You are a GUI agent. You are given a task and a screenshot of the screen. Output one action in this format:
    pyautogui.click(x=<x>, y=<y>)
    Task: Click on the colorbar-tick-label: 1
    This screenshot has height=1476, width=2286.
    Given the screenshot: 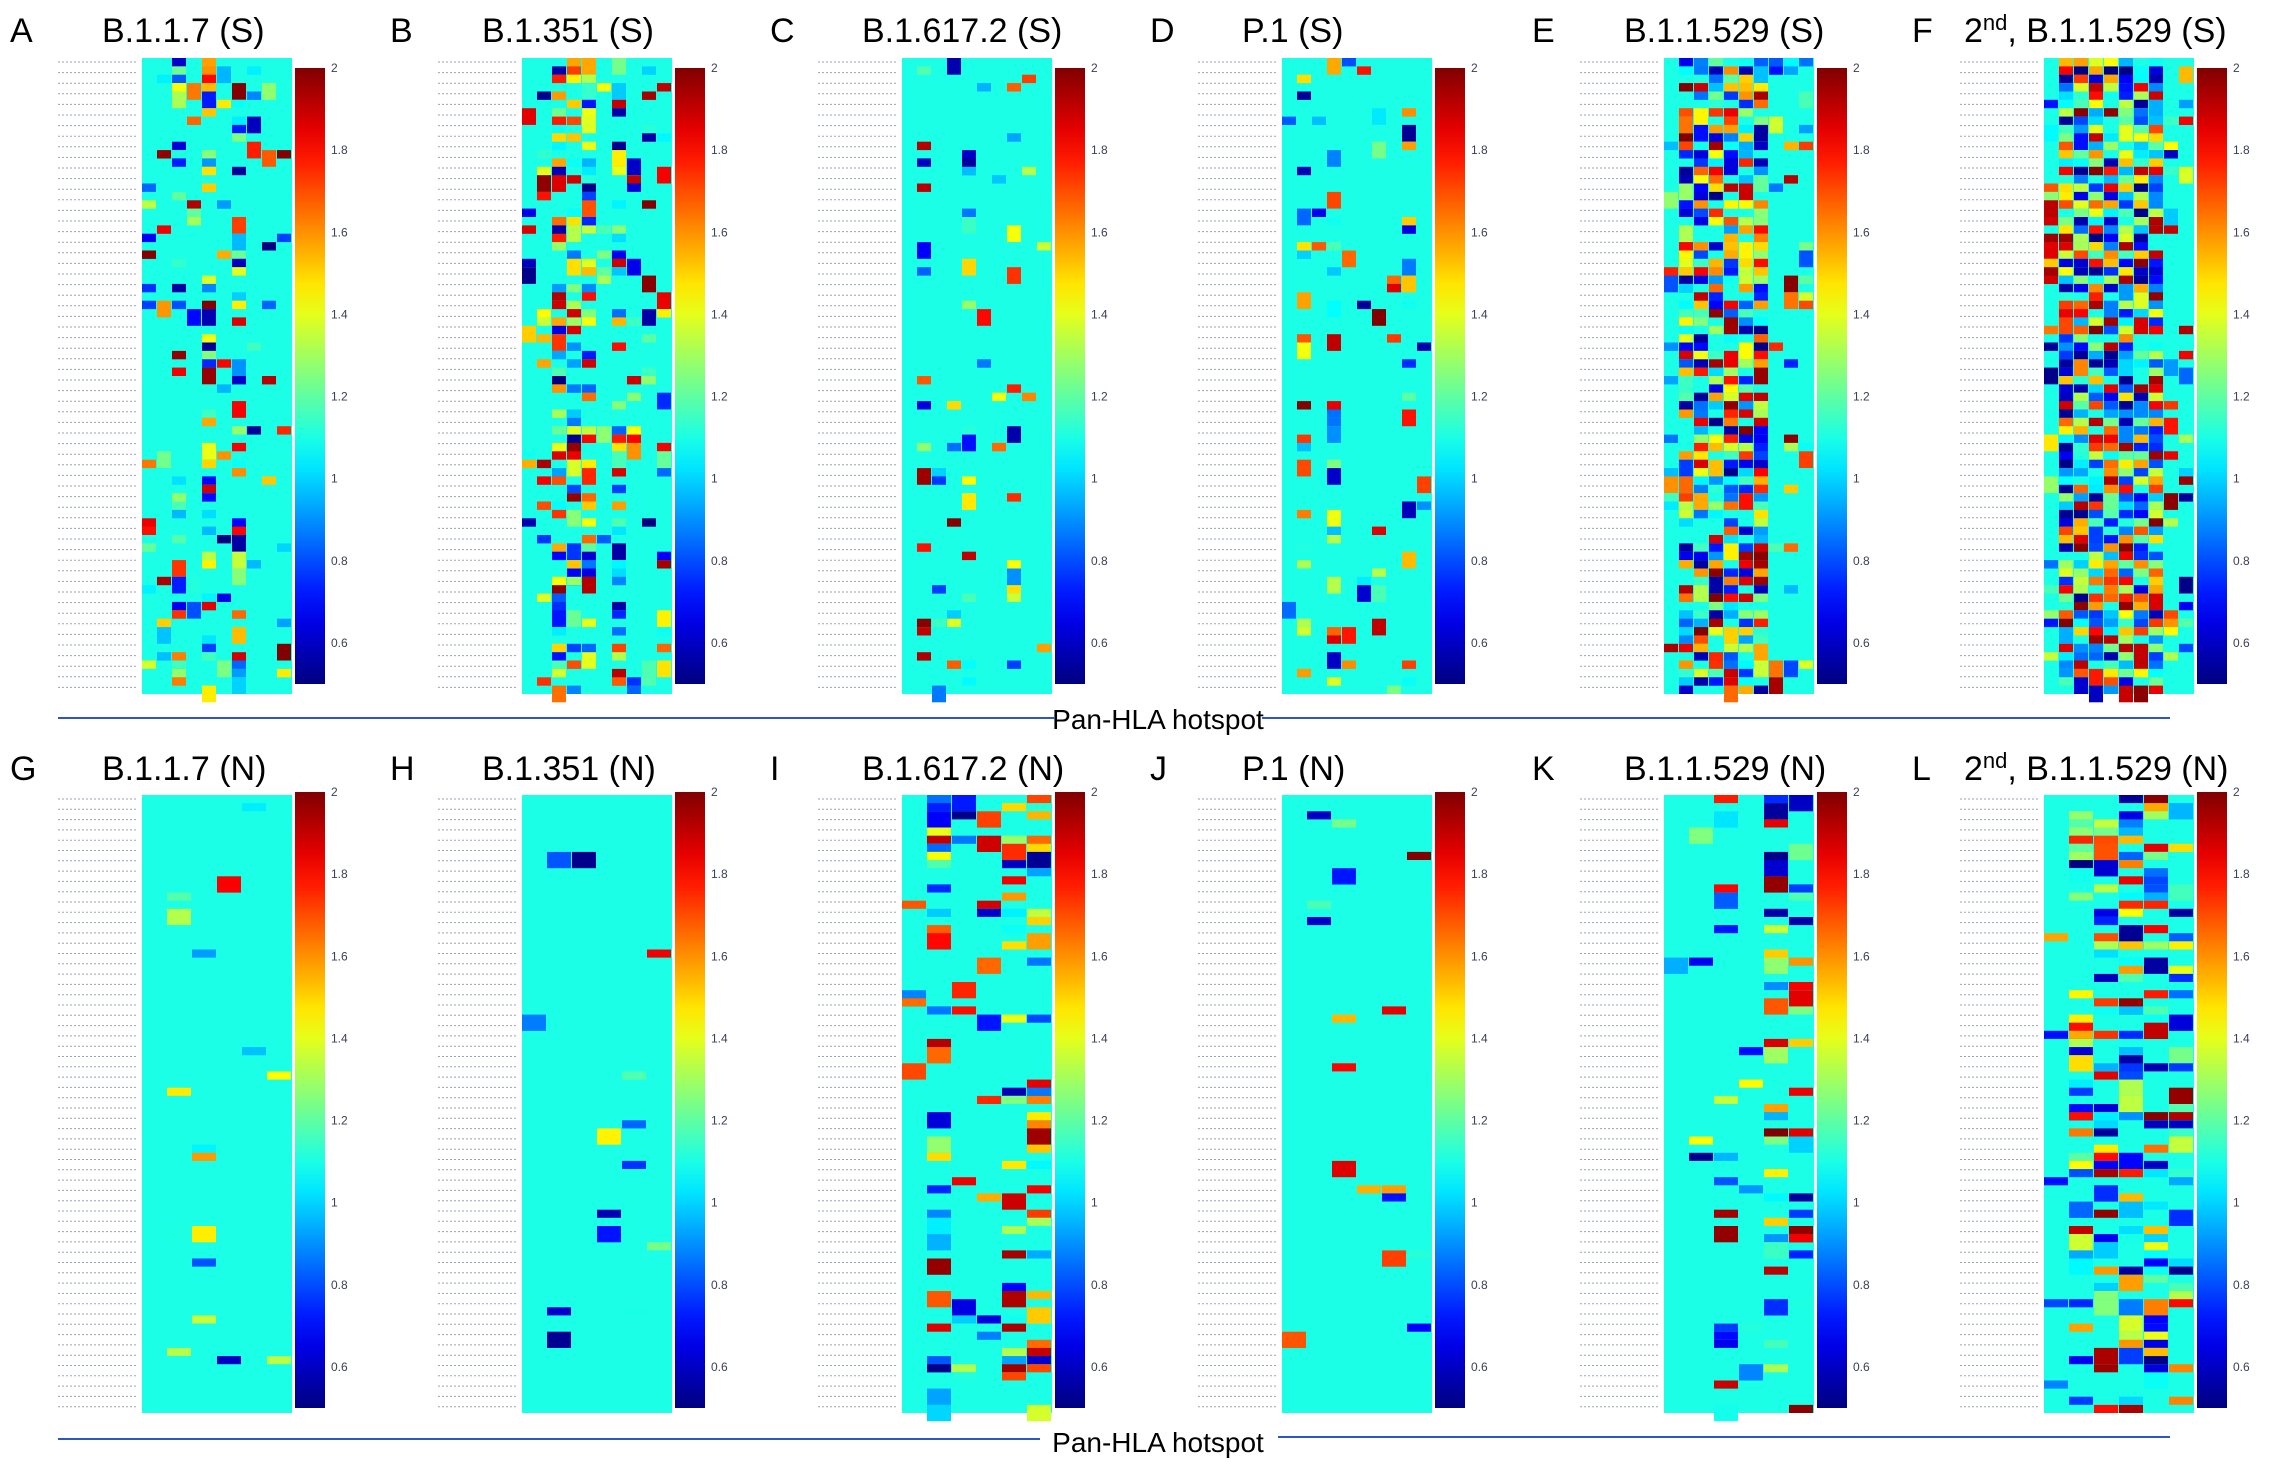 What is the action you would take?
    pyautogui.click(x=334, y=479)
    